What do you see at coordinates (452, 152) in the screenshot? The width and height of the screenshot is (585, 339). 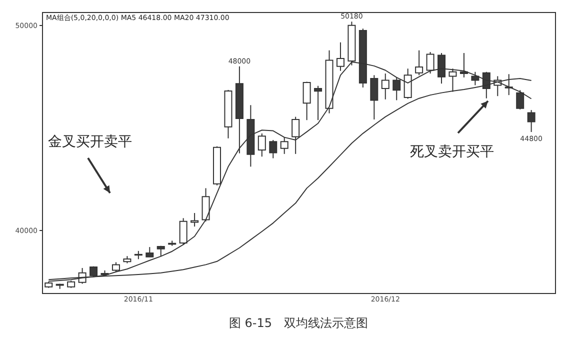 I see `annotation: 死叉卖开买平` at bounding box center [452, 152].